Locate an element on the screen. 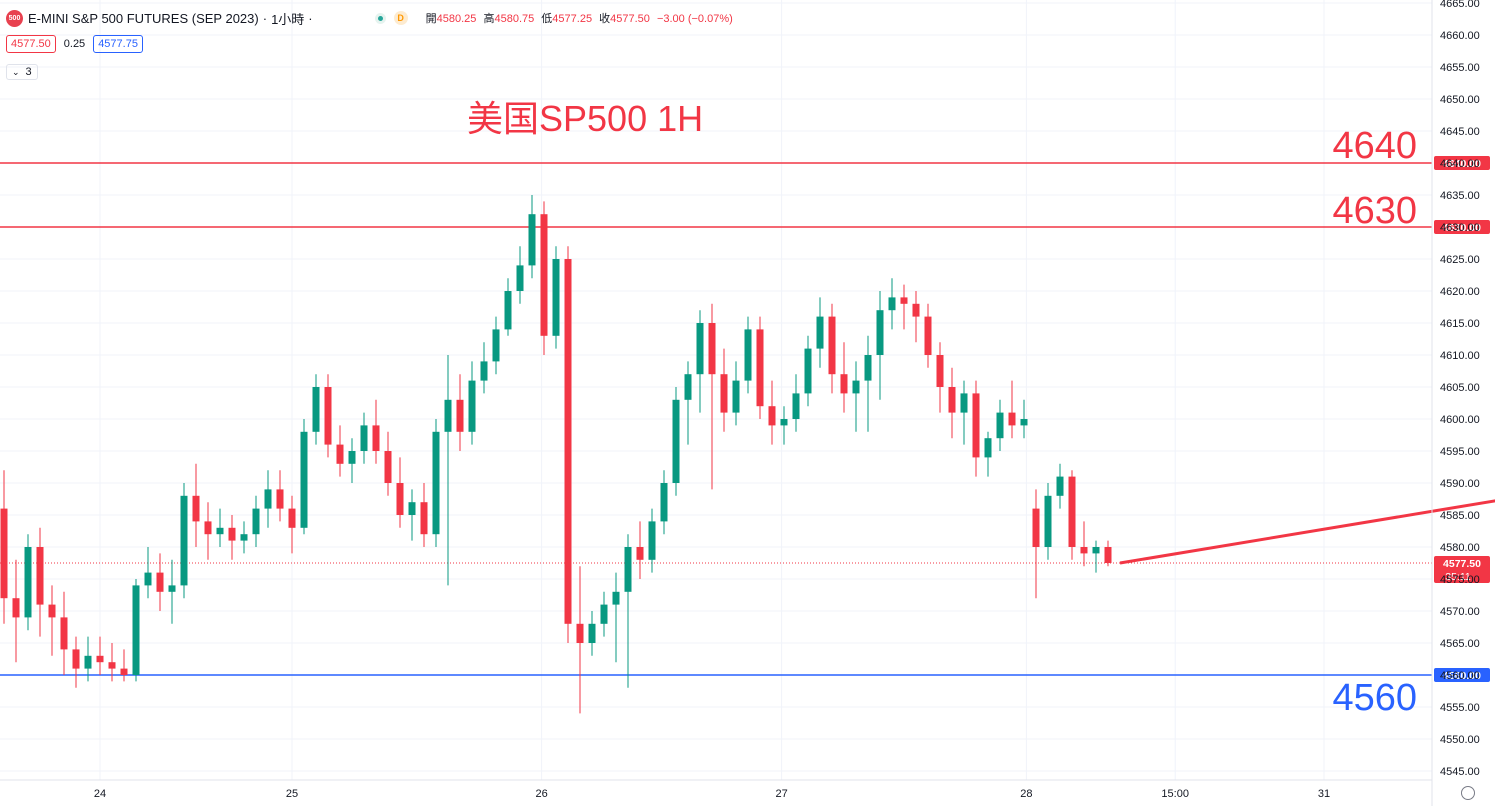 The height and width of the screenshot is (806, 1495). y-tick-label: 4545.00 is located at coordinates (1460, 772).